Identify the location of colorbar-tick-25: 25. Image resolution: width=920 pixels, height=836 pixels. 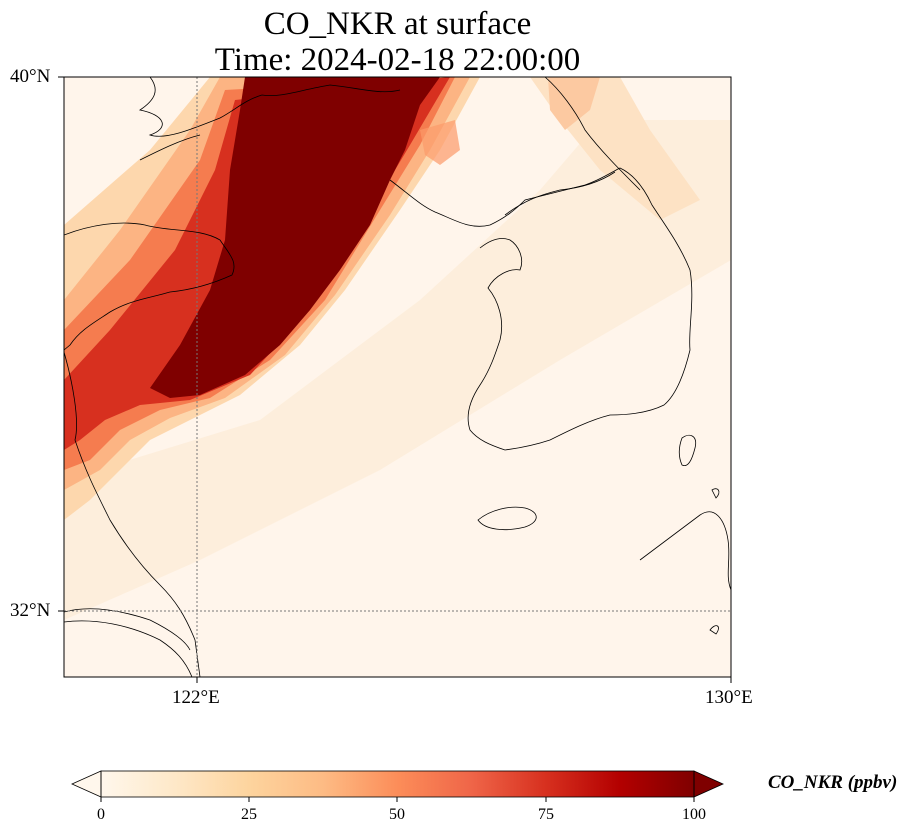
(249, 814).